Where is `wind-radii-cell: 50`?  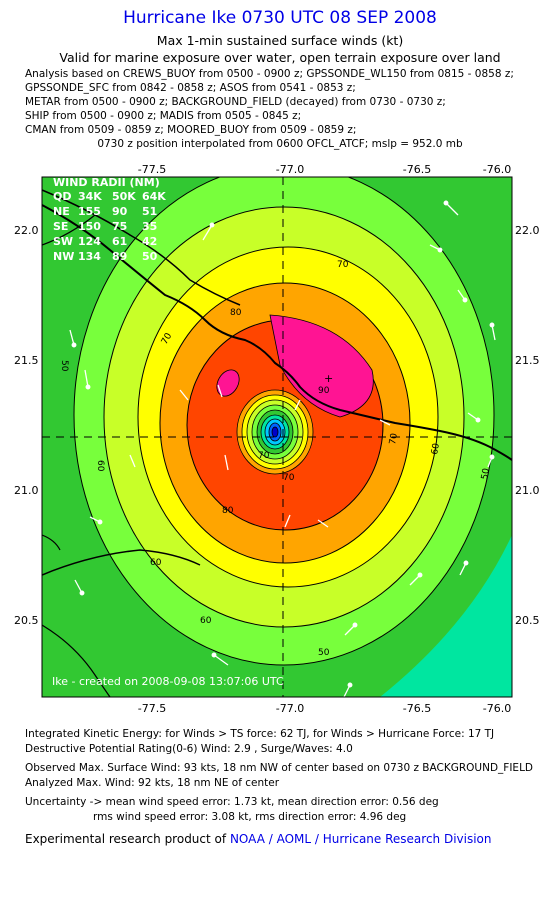 wind-radii-cell: 50 is located at coordinates (150, 256).